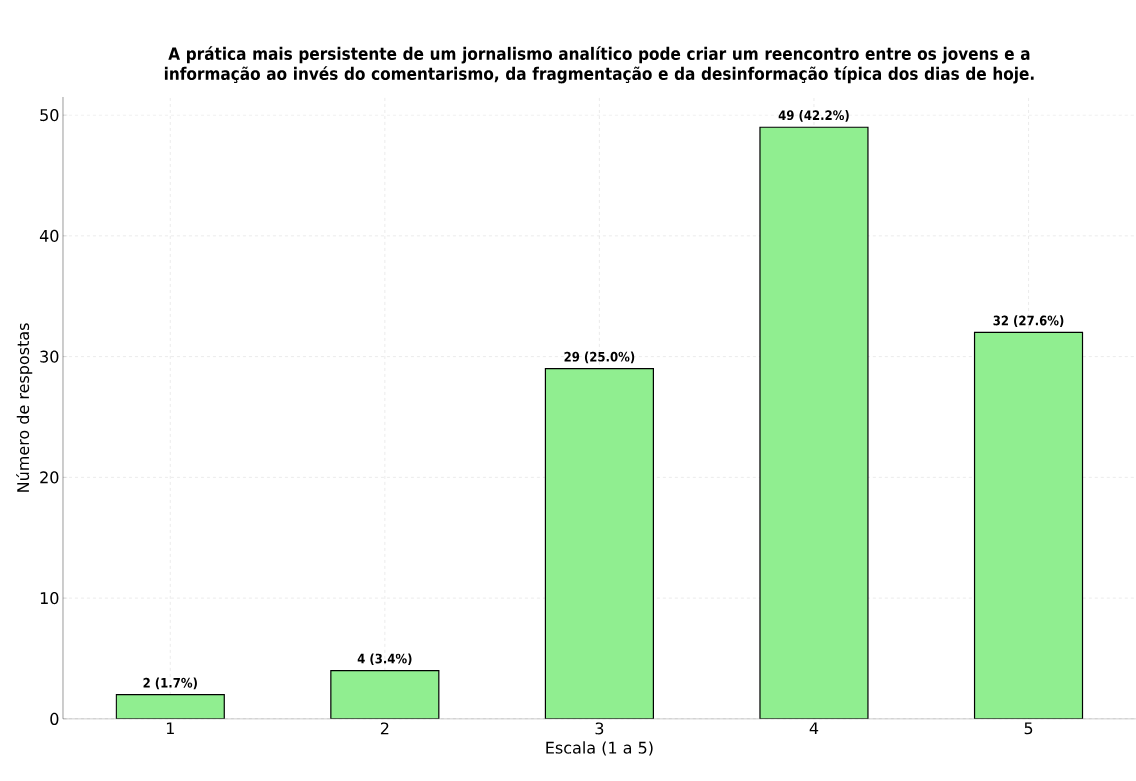 This screenshot has width=1136, height=781. Describe the element at coordinates (49, 115) in the screenshot. I see `y-tick-label: 50` at that location.